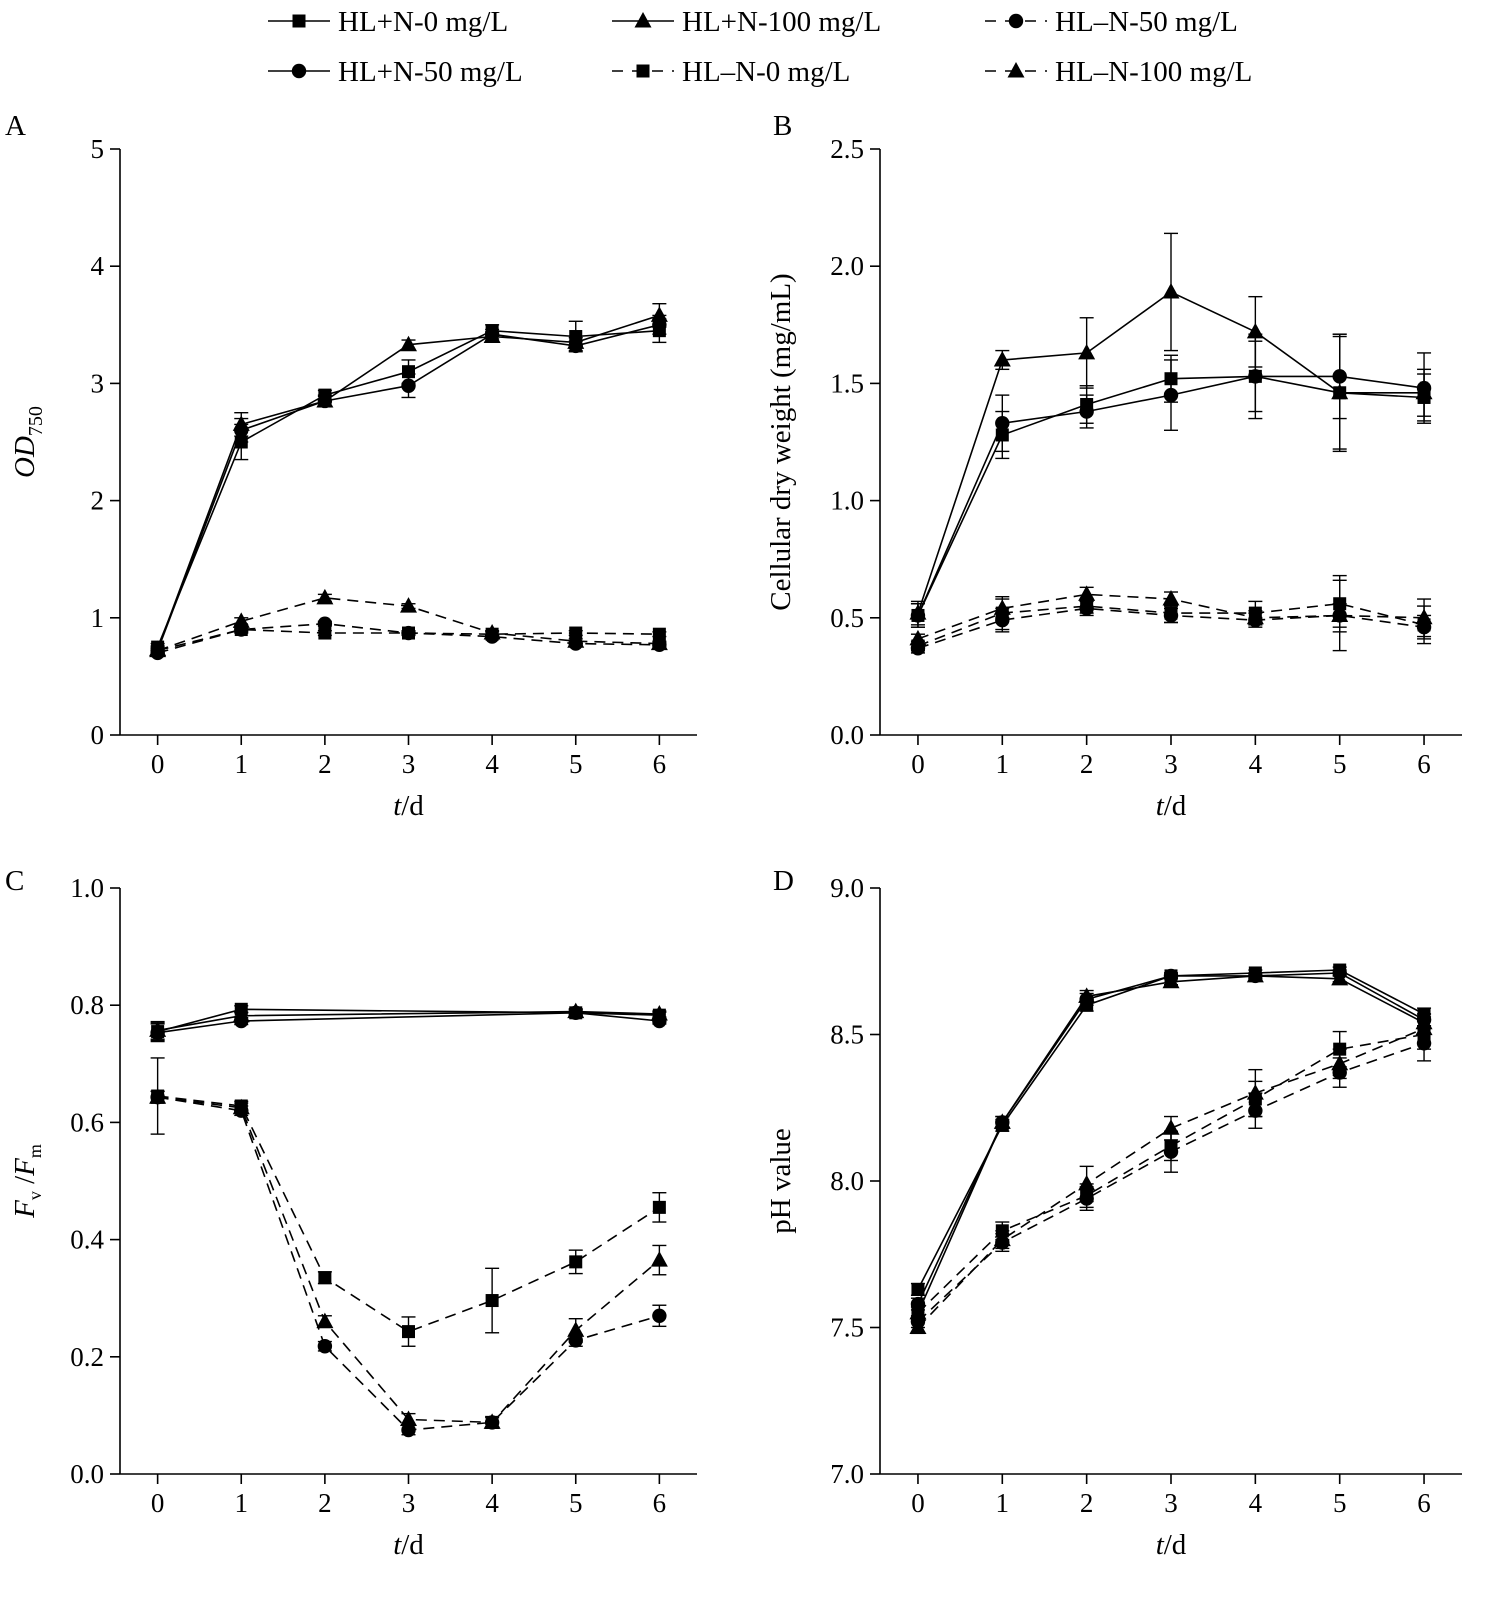 This screenshot has width=1507, height=1613. I want to click on legend-label: HL–N-0 mg/L, so click(766, 72).